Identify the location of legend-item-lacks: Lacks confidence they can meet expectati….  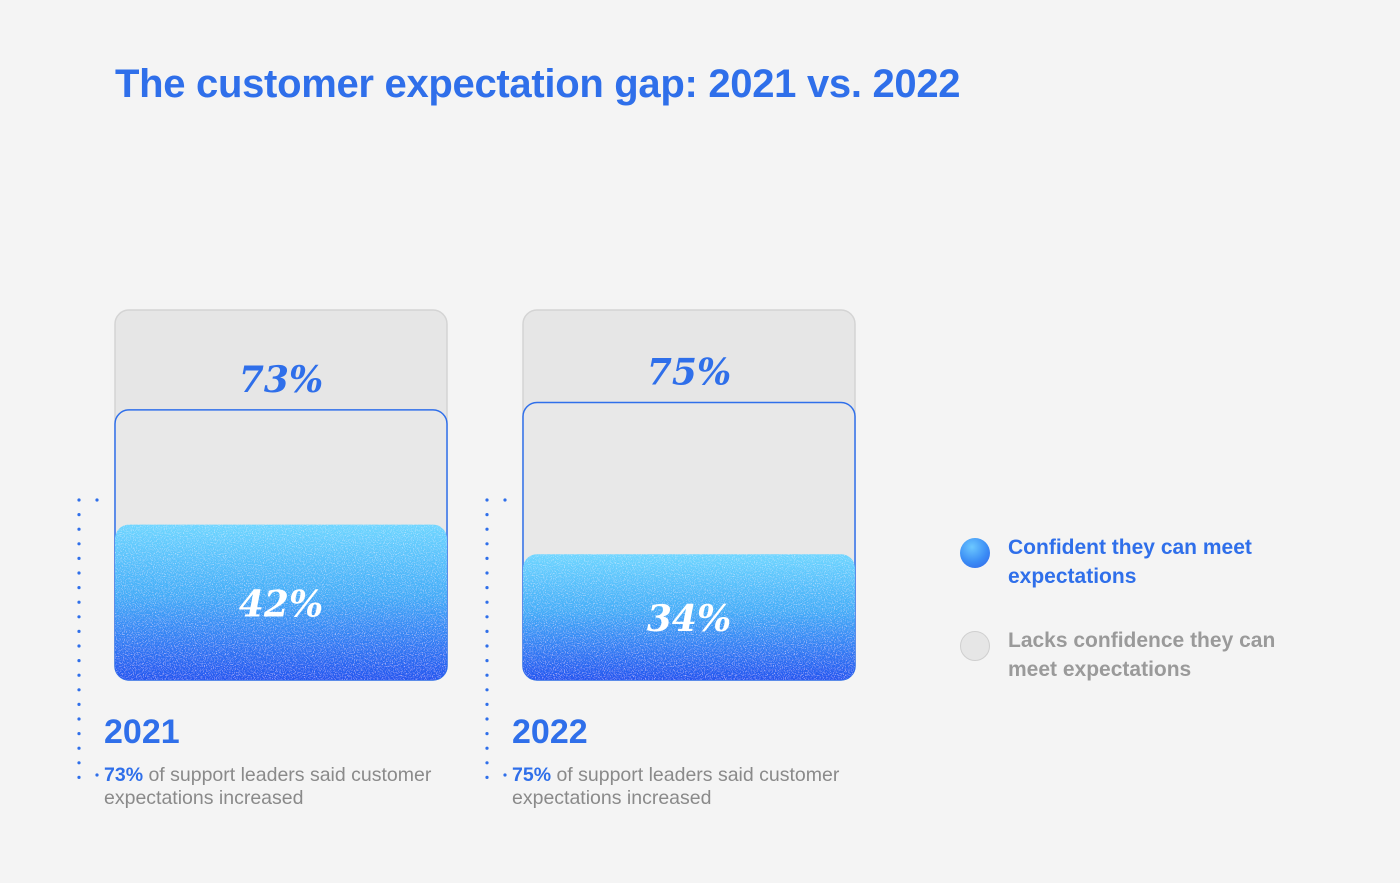
(1119, 655).